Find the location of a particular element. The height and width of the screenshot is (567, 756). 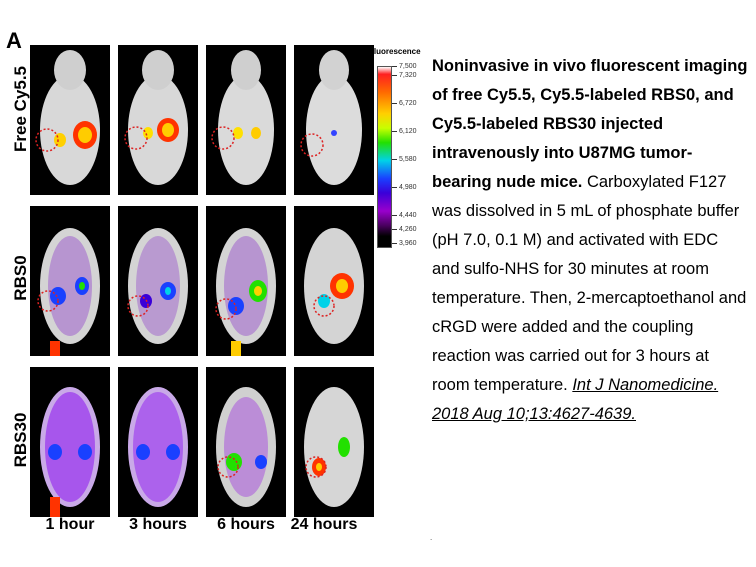

mouse-image-free-6h is located at coordinates (246, 120).